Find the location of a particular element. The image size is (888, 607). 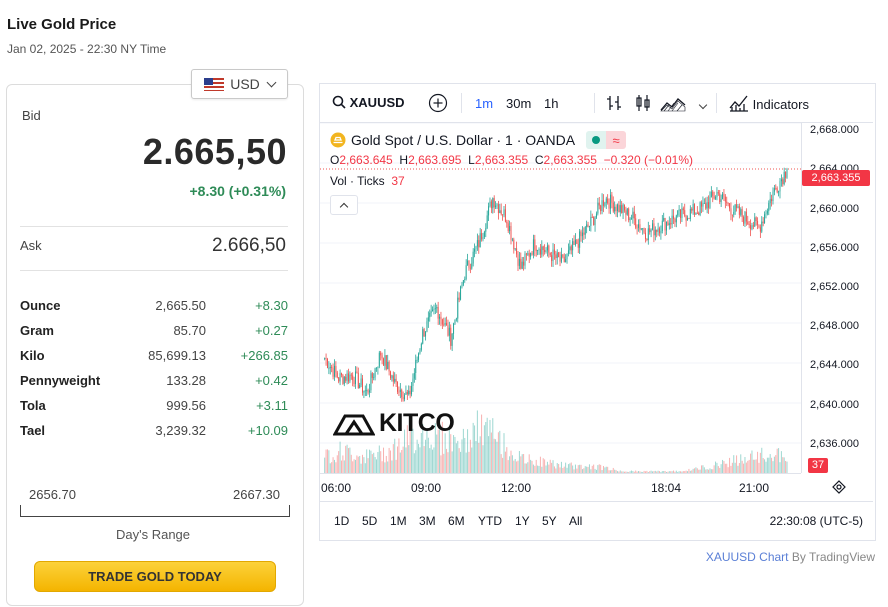

timezone-settings-button is located at coordinates (839, 489).